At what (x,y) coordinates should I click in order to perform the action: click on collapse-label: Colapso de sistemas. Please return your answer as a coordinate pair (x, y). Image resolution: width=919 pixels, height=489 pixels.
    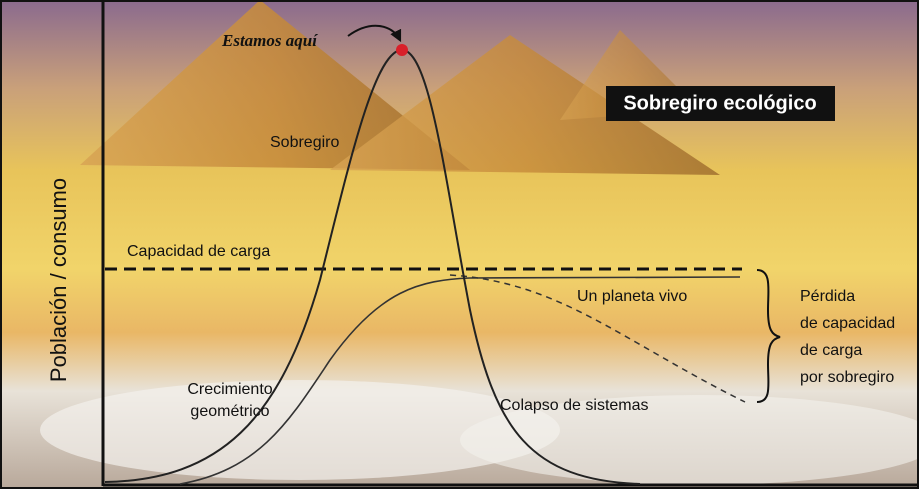
    Looking at the image, I should click on (574, 405).